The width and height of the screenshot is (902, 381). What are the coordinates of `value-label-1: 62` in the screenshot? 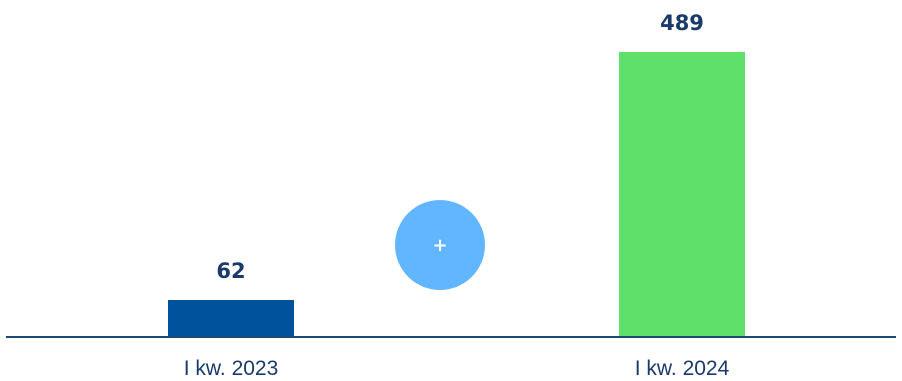 It's located at (230, 271).